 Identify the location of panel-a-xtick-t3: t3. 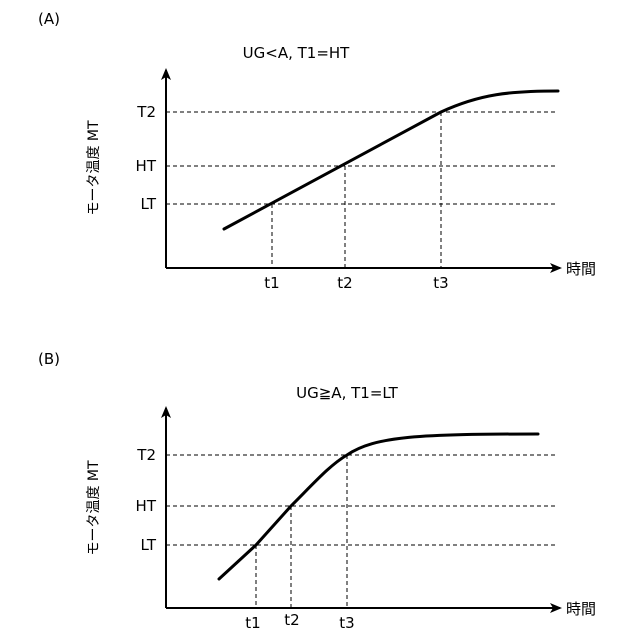
(440, 283).